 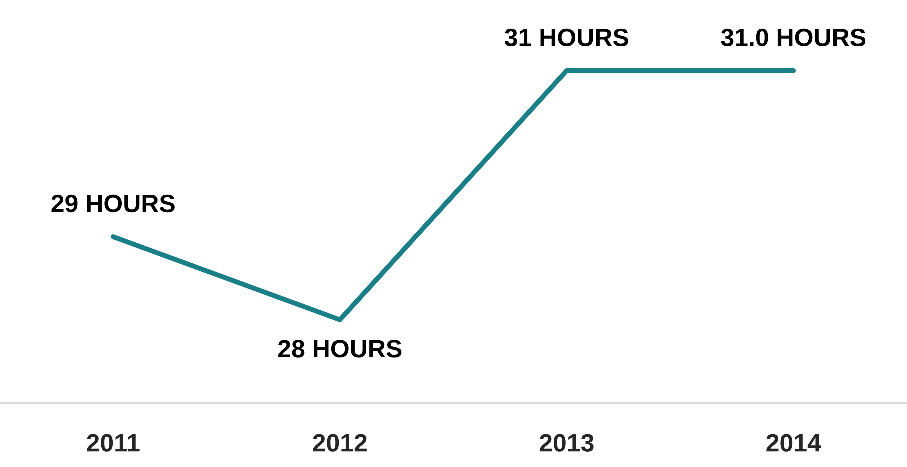 What do you see at coordinates (340, 349) in the screenshot?
I see `data-label: 28 HOURS` at bounding box center [340, 349].